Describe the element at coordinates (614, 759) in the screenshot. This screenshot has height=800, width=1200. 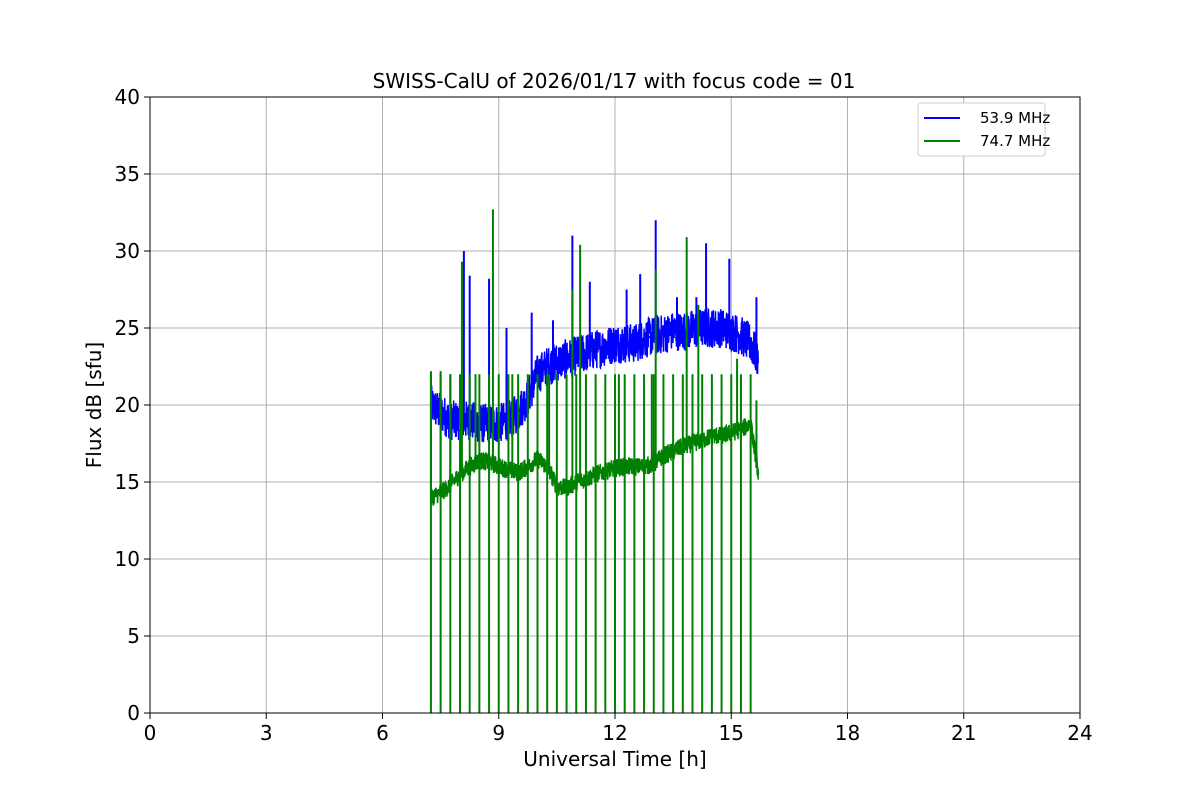
I see `x-axis-label: Universal Time [h]` at that location.